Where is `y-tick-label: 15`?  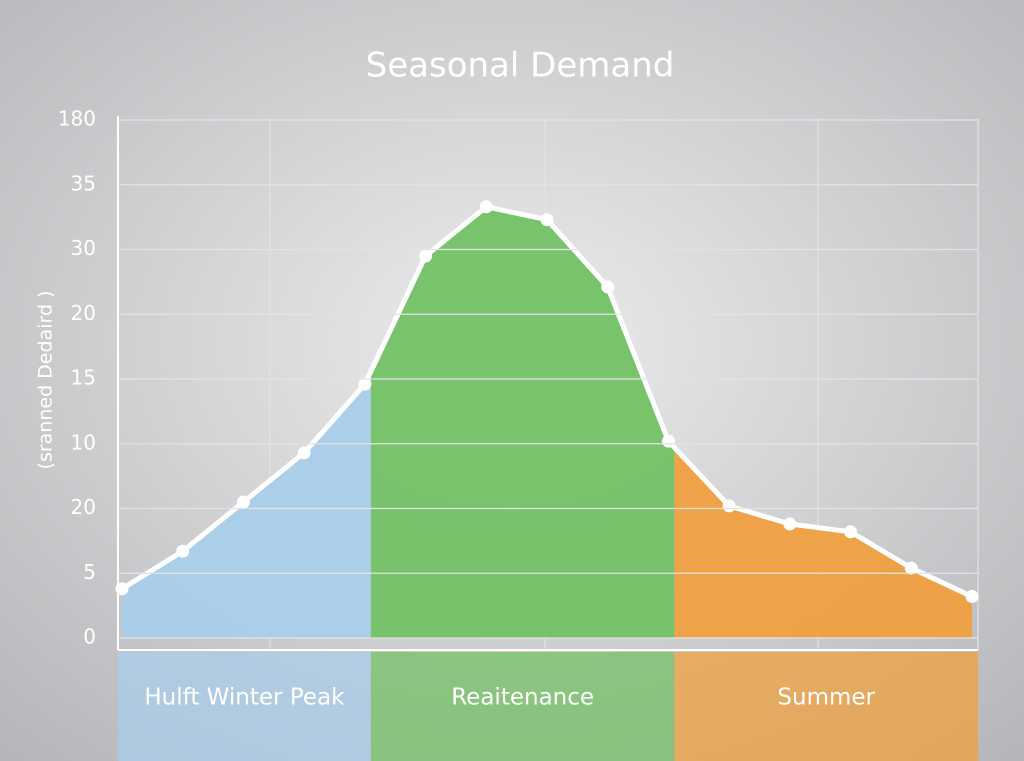 y-tick-label: 15 is located at coordinates (83, 378).